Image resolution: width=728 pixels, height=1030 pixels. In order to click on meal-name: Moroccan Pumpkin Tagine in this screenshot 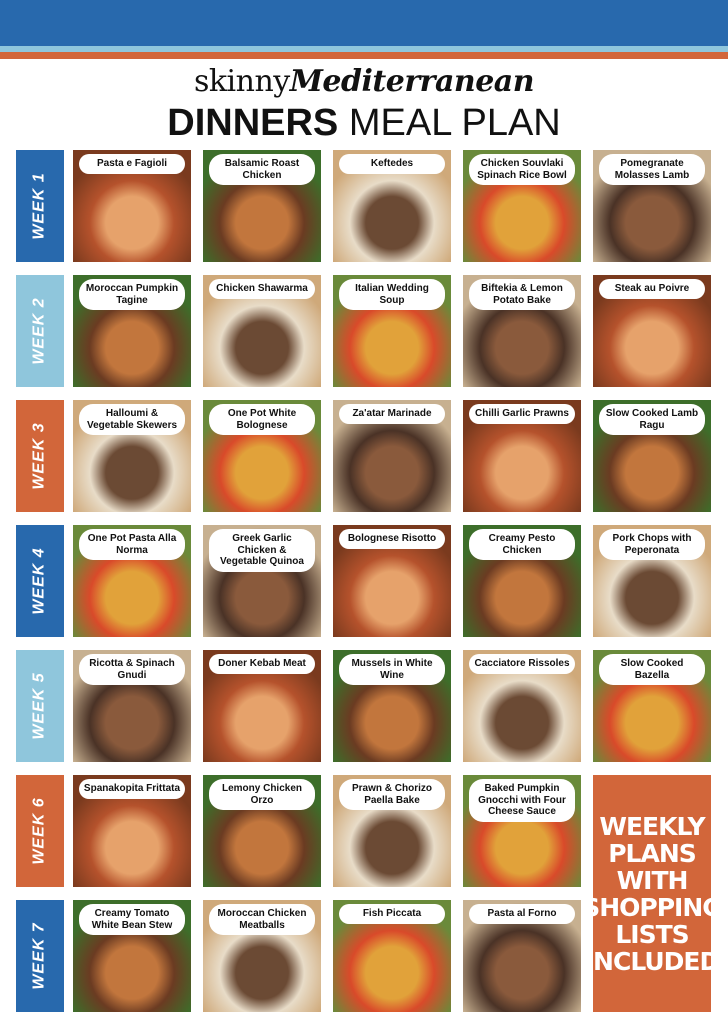, I will do `click(132, 294)`.